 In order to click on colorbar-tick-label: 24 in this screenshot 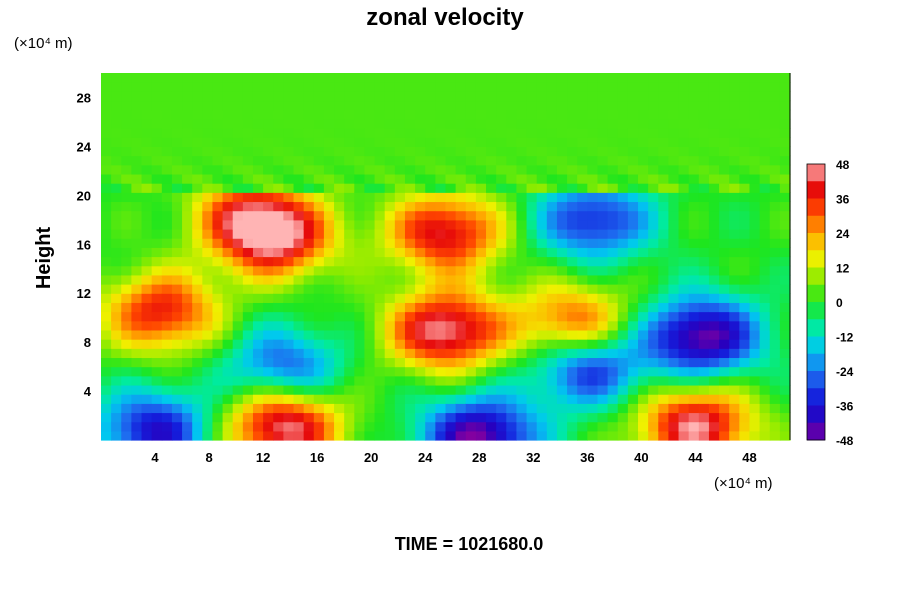, I will do `click(843, 234)`.